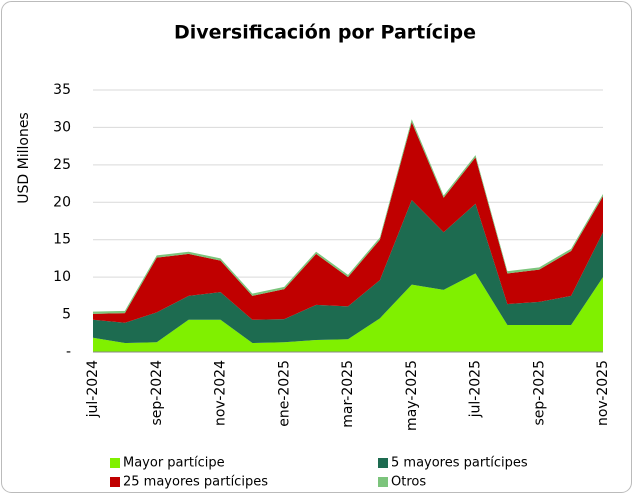 The image size is (634, 499). What do you see at coordinates (62, 165) in the screenshot?
I see `y-tick-label: 25` at bounding box center [62, 165].